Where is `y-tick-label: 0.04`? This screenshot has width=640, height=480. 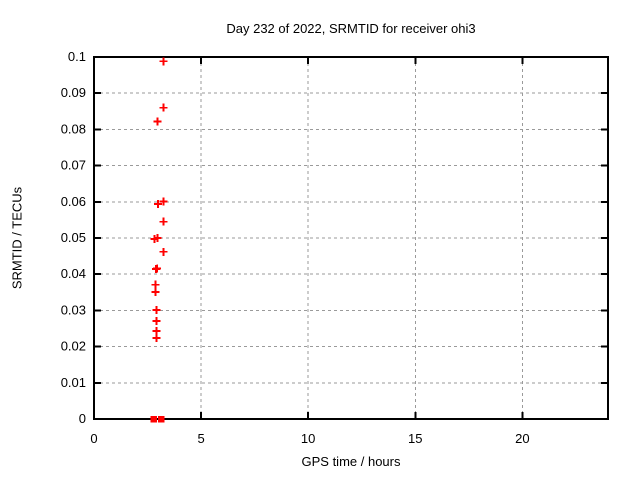
y-tick-label: 0.04 is located at coordinates (73, 273).